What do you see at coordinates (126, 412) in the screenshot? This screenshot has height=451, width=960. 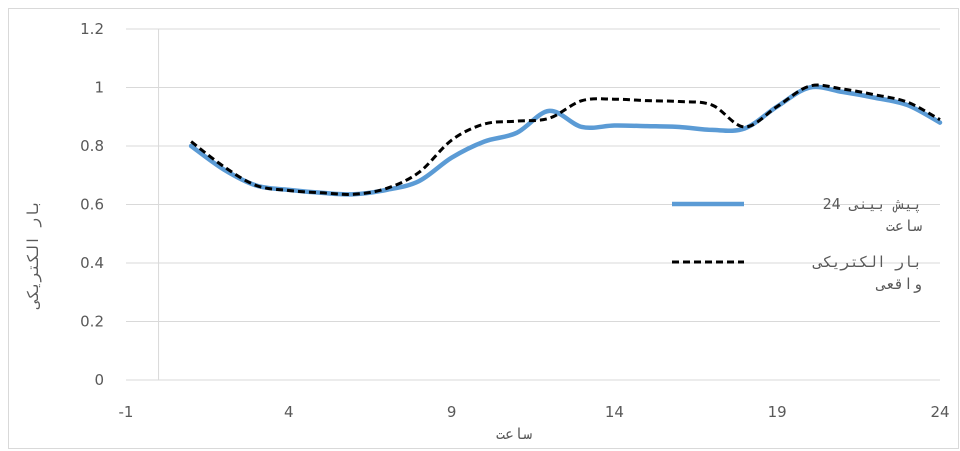 I see `x-tick-label: -1` at bounding box center [126, 412].